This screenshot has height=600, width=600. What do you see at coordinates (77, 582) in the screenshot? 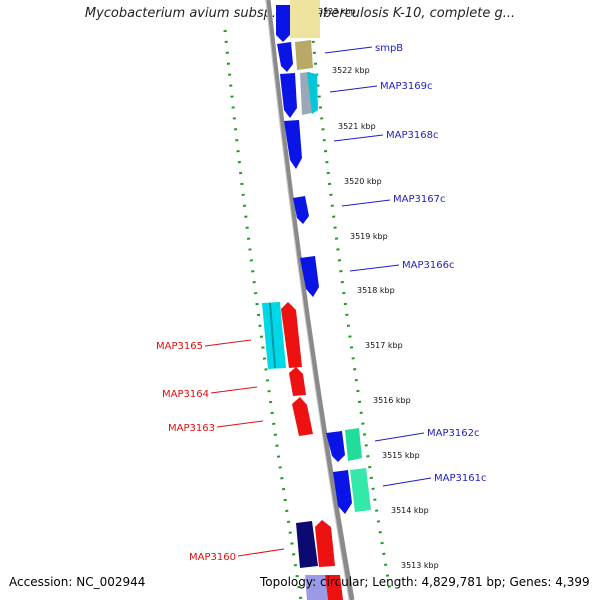
I see `accession-text: Accession: NC_002944` at bounding box center [77, 582].